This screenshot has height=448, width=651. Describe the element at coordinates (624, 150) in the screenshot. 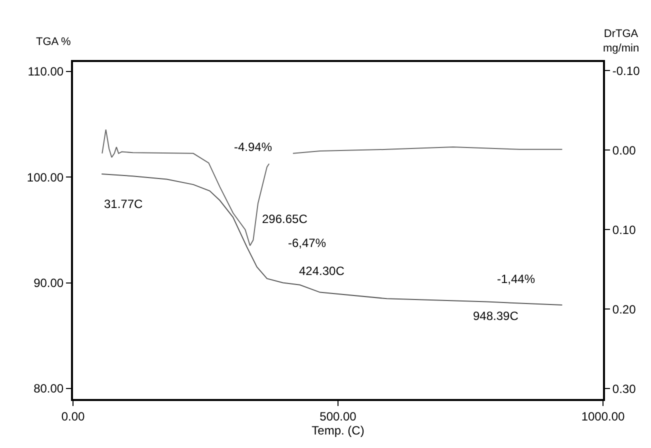

I see `y2-tick-label: 0.00` at that location.